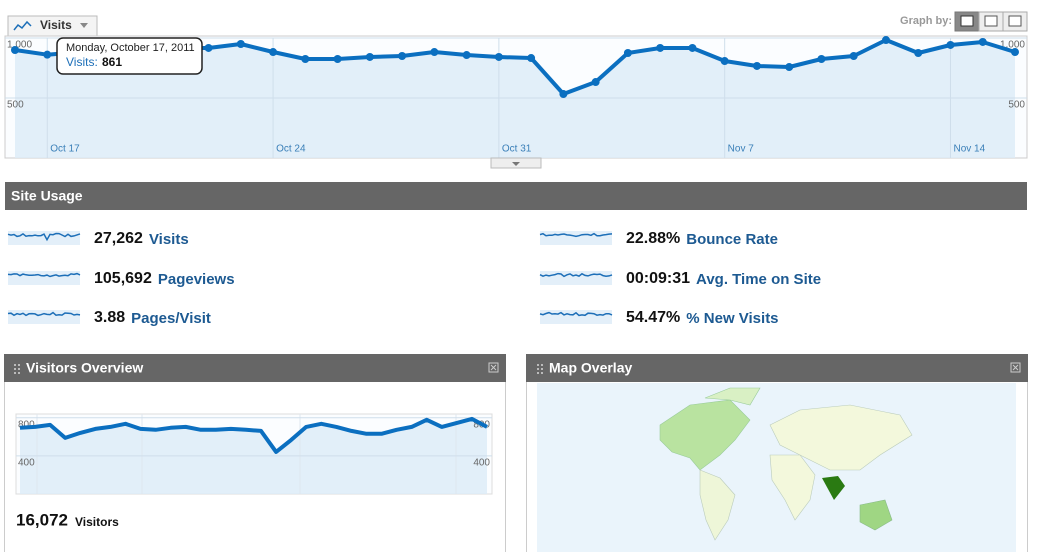 The height and width of the screenshot is (557, 1041). Describe the element at coordinates (26, 424) in the screenshot. I see `y-tick-label: 800` at that location.